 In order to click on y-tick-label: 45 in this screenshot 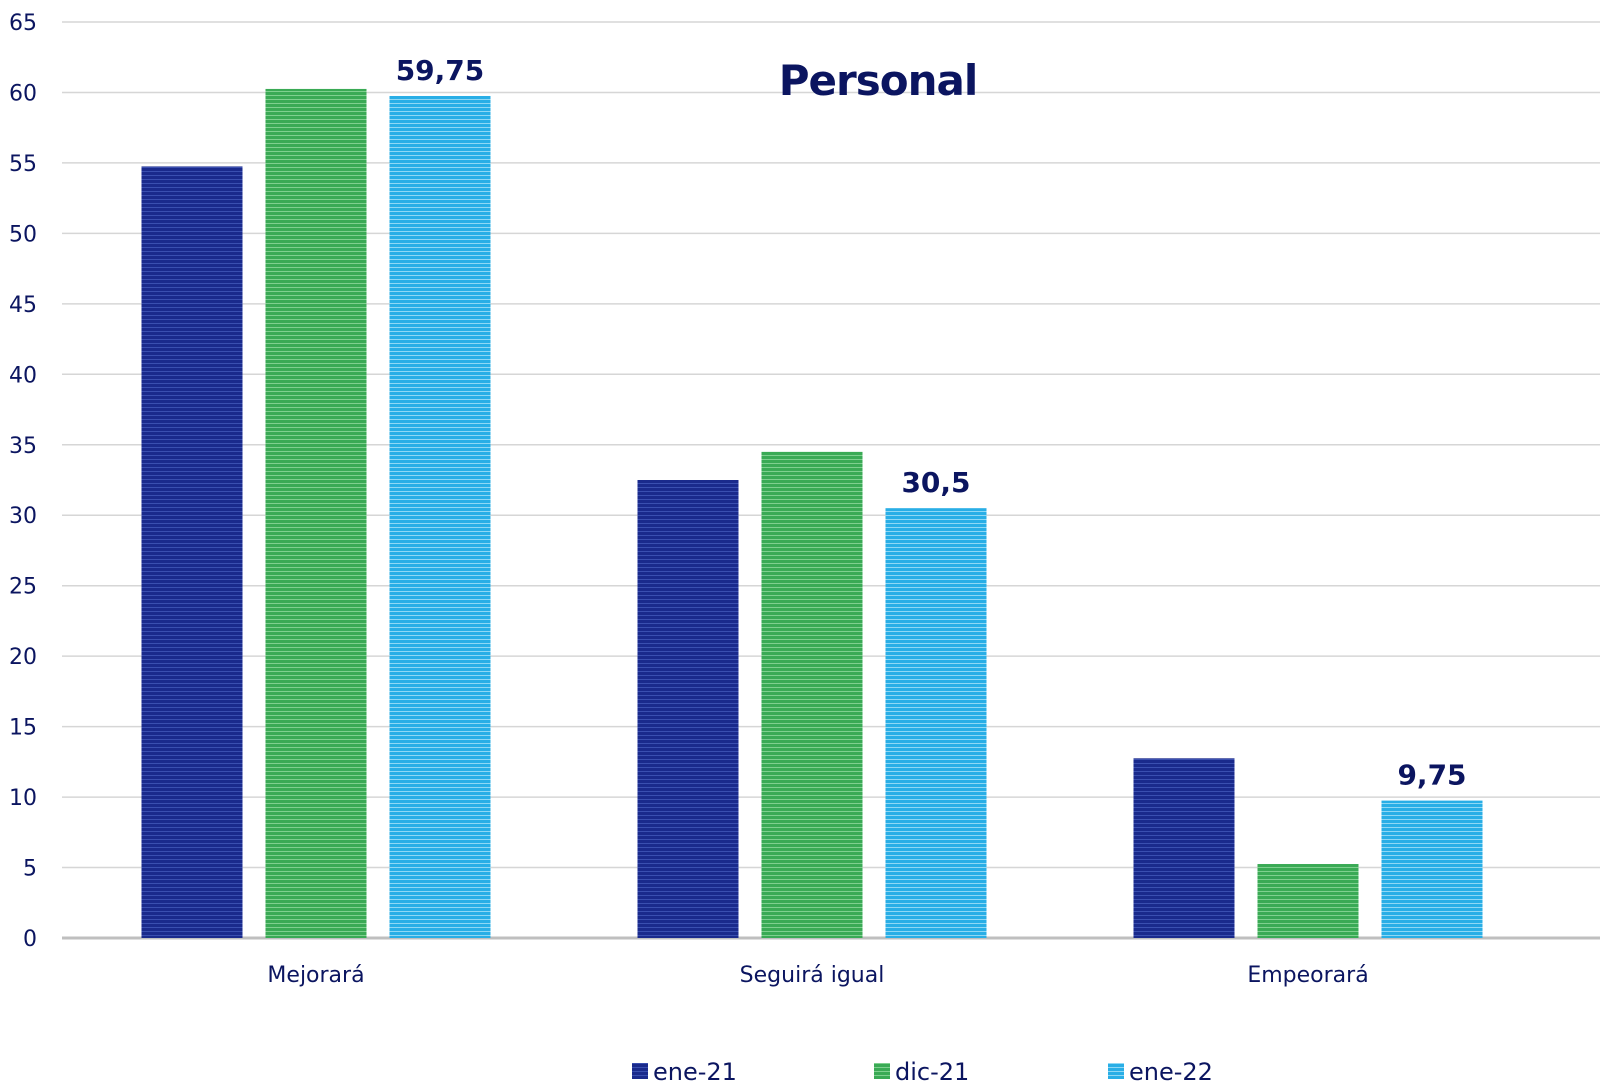, I will do `click(23, 305)`.